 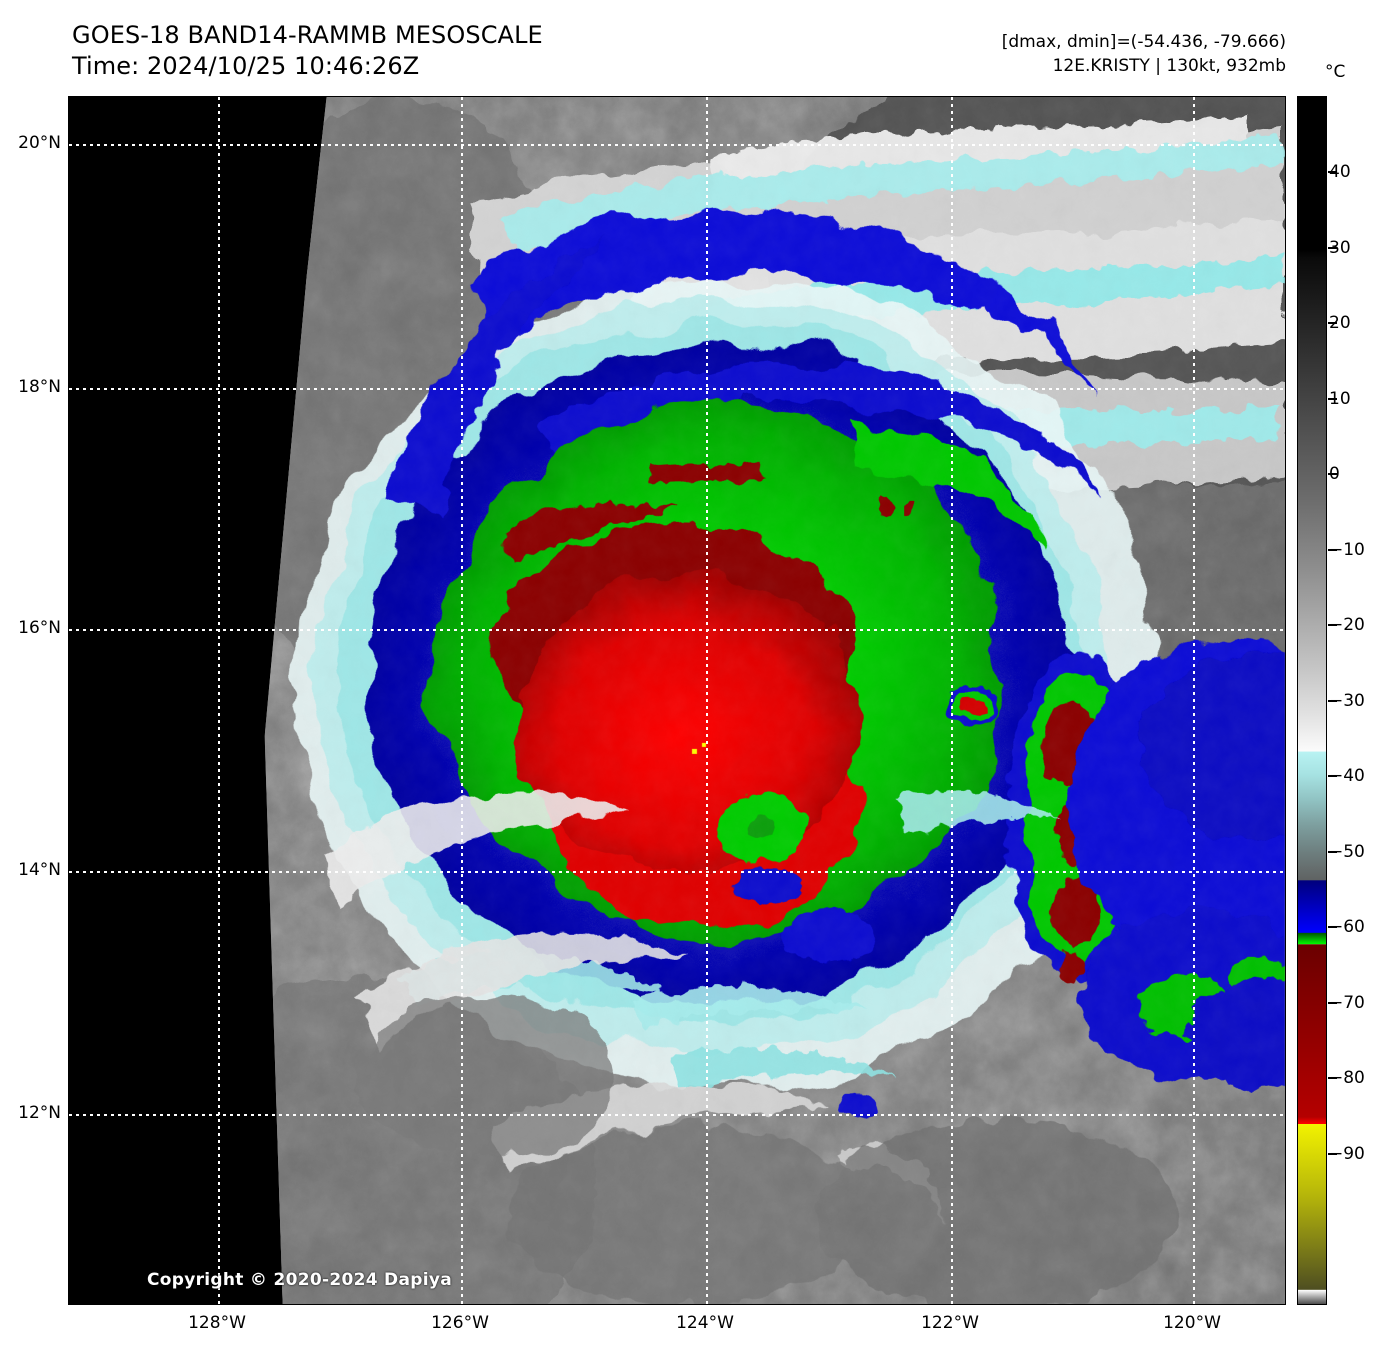 What do you see at coordinates (1347, 1003) in the screenshot?
I see `colorbar-tick-m70: −70` at bounding box center [1347, 1003].